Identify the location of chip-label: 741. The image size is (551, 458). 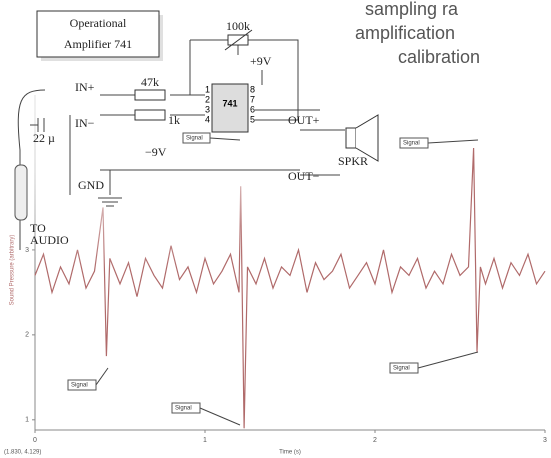
(229, 103).